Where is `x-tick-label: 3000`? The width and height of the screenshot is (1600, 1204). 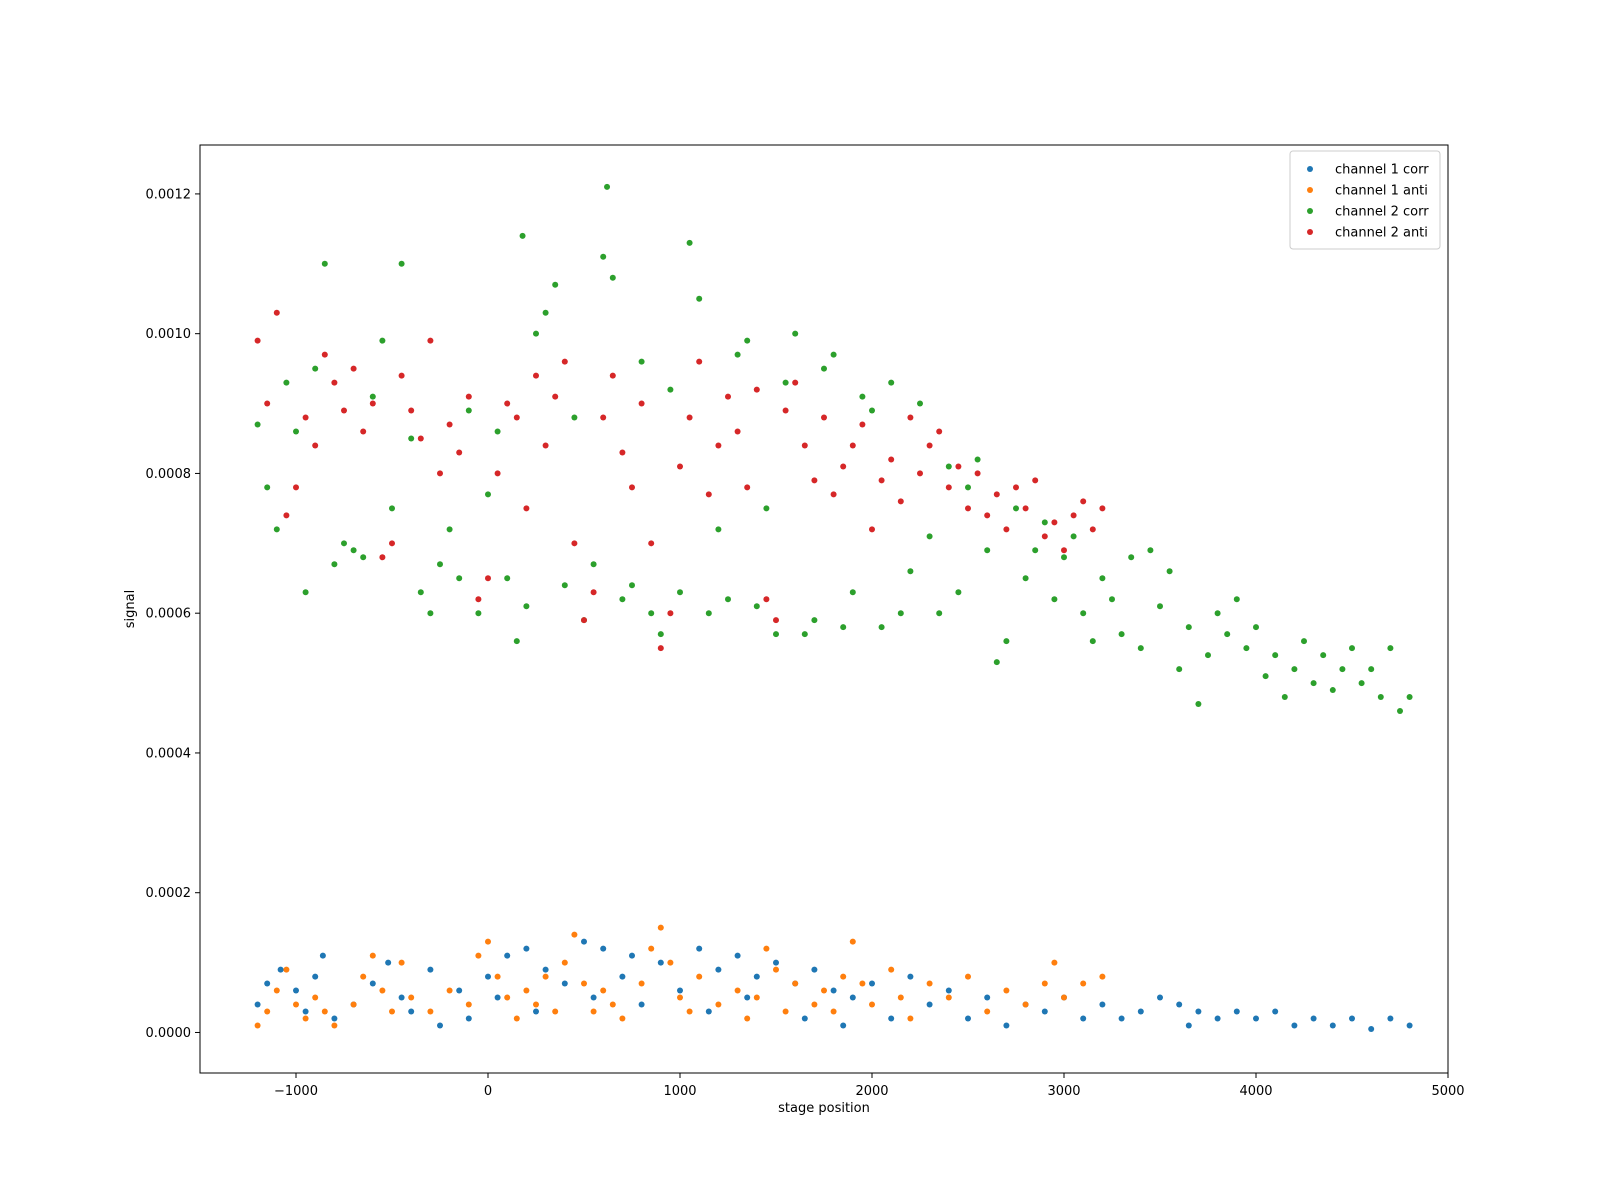 x-tick-label: 3000 is located at coordinates (1063, 1091).